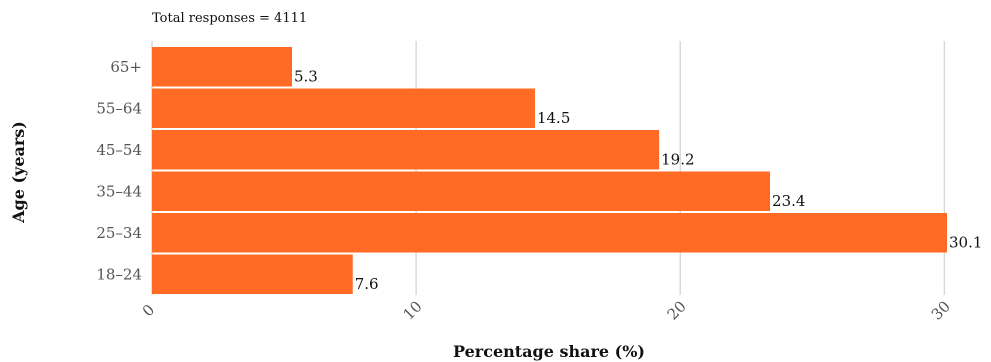  What do you see at coordinates (119, 150) in the screenshot?
I see `y-tick-label-45-54: 45–54` at bounding box center [119, 150].